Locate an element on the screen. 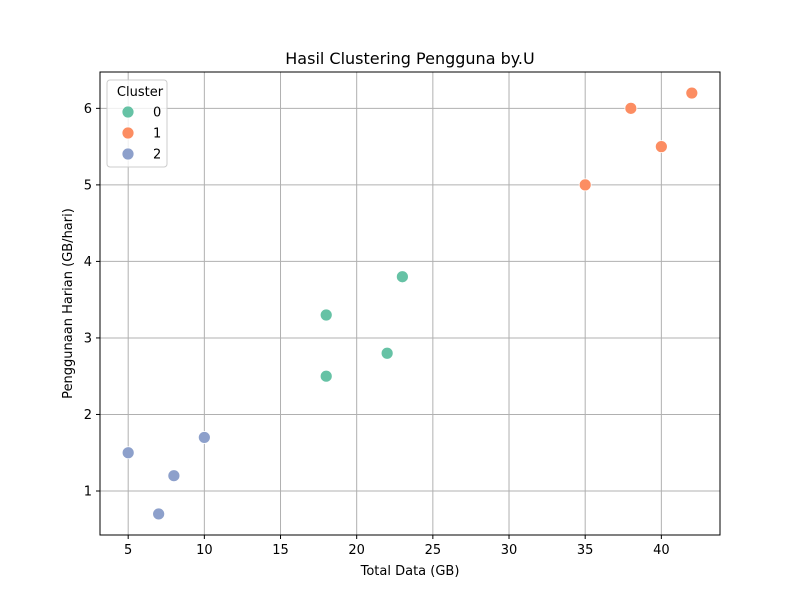  y-tick-label: 6 is located at coordinates (88, 109).